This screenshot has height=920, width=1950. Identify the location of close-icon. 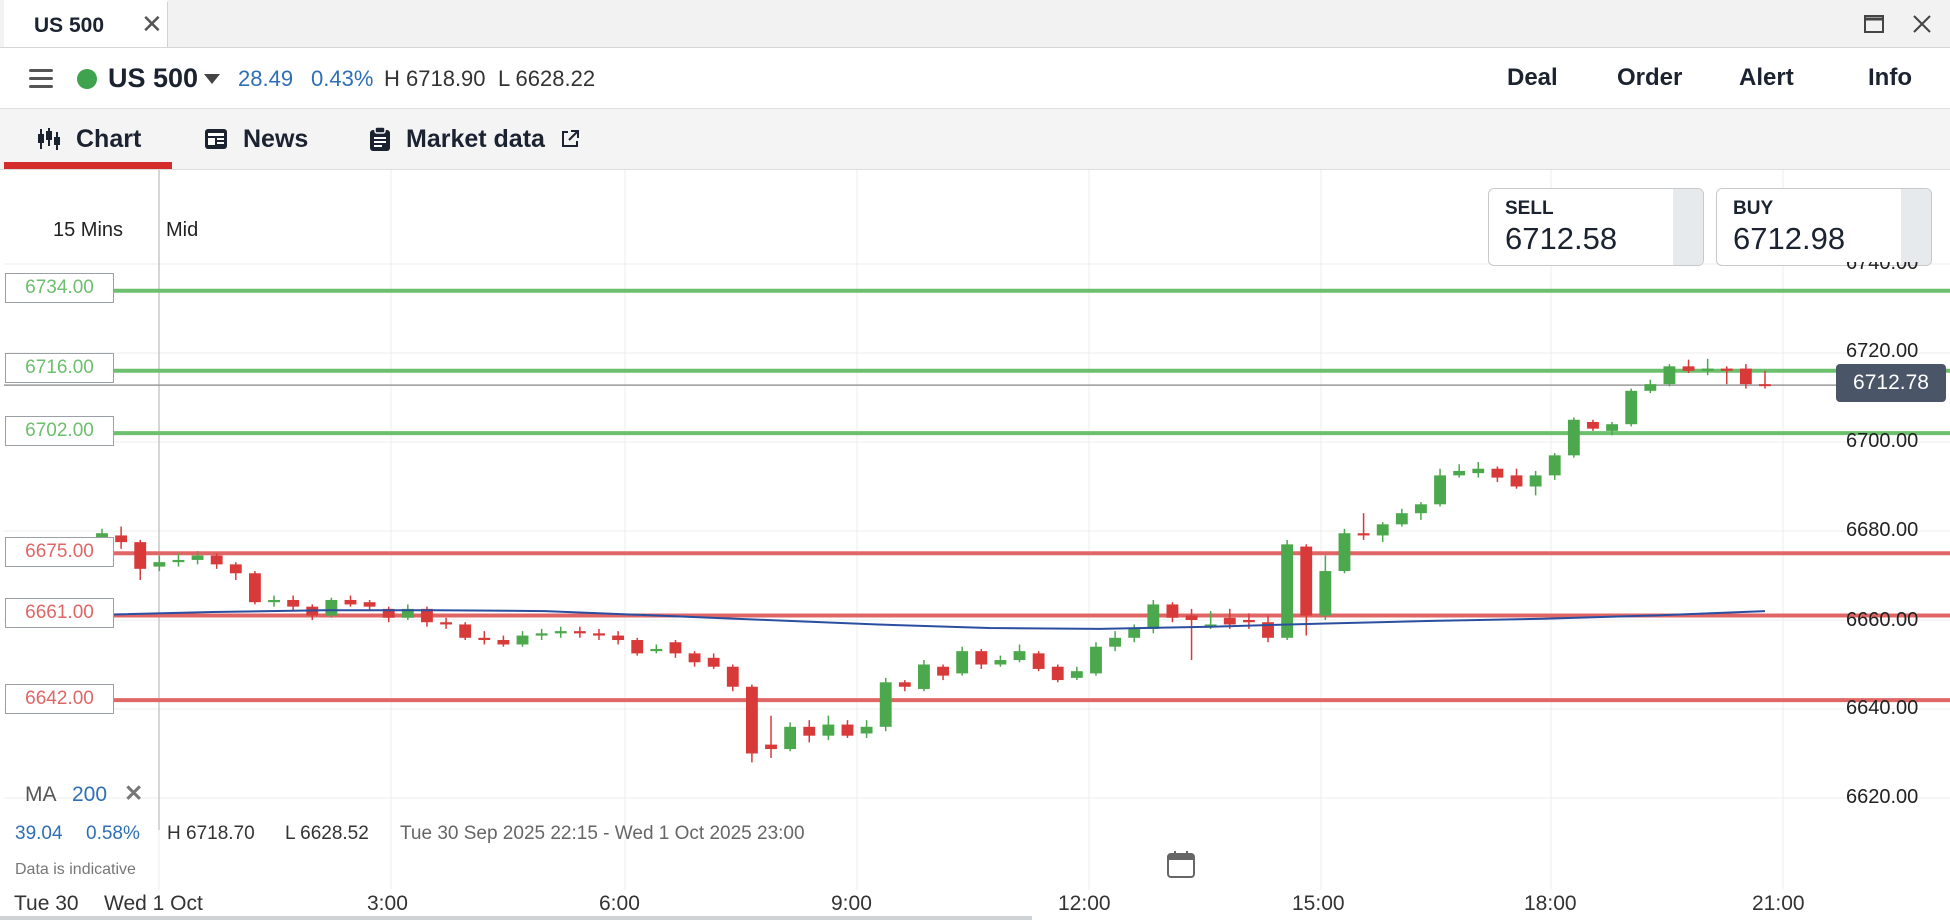
(1922, 24).